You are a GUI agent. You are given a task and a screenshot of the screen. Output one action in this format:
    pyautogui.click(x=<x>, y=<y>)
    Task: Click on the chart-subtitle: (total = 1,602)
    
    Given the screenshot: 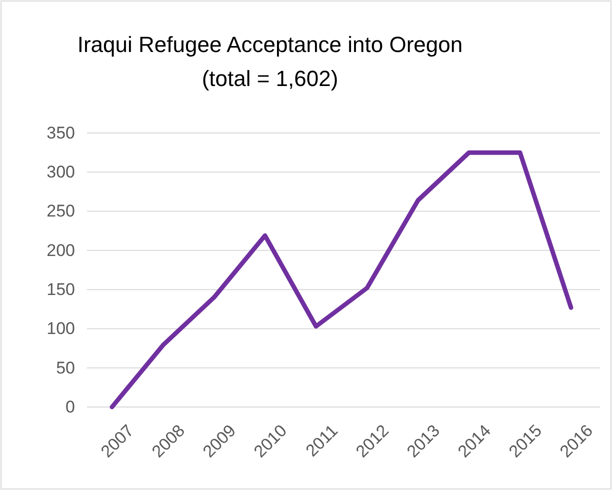 What is the action you would take?
    pyautogui.click(x=270, y=78)
    